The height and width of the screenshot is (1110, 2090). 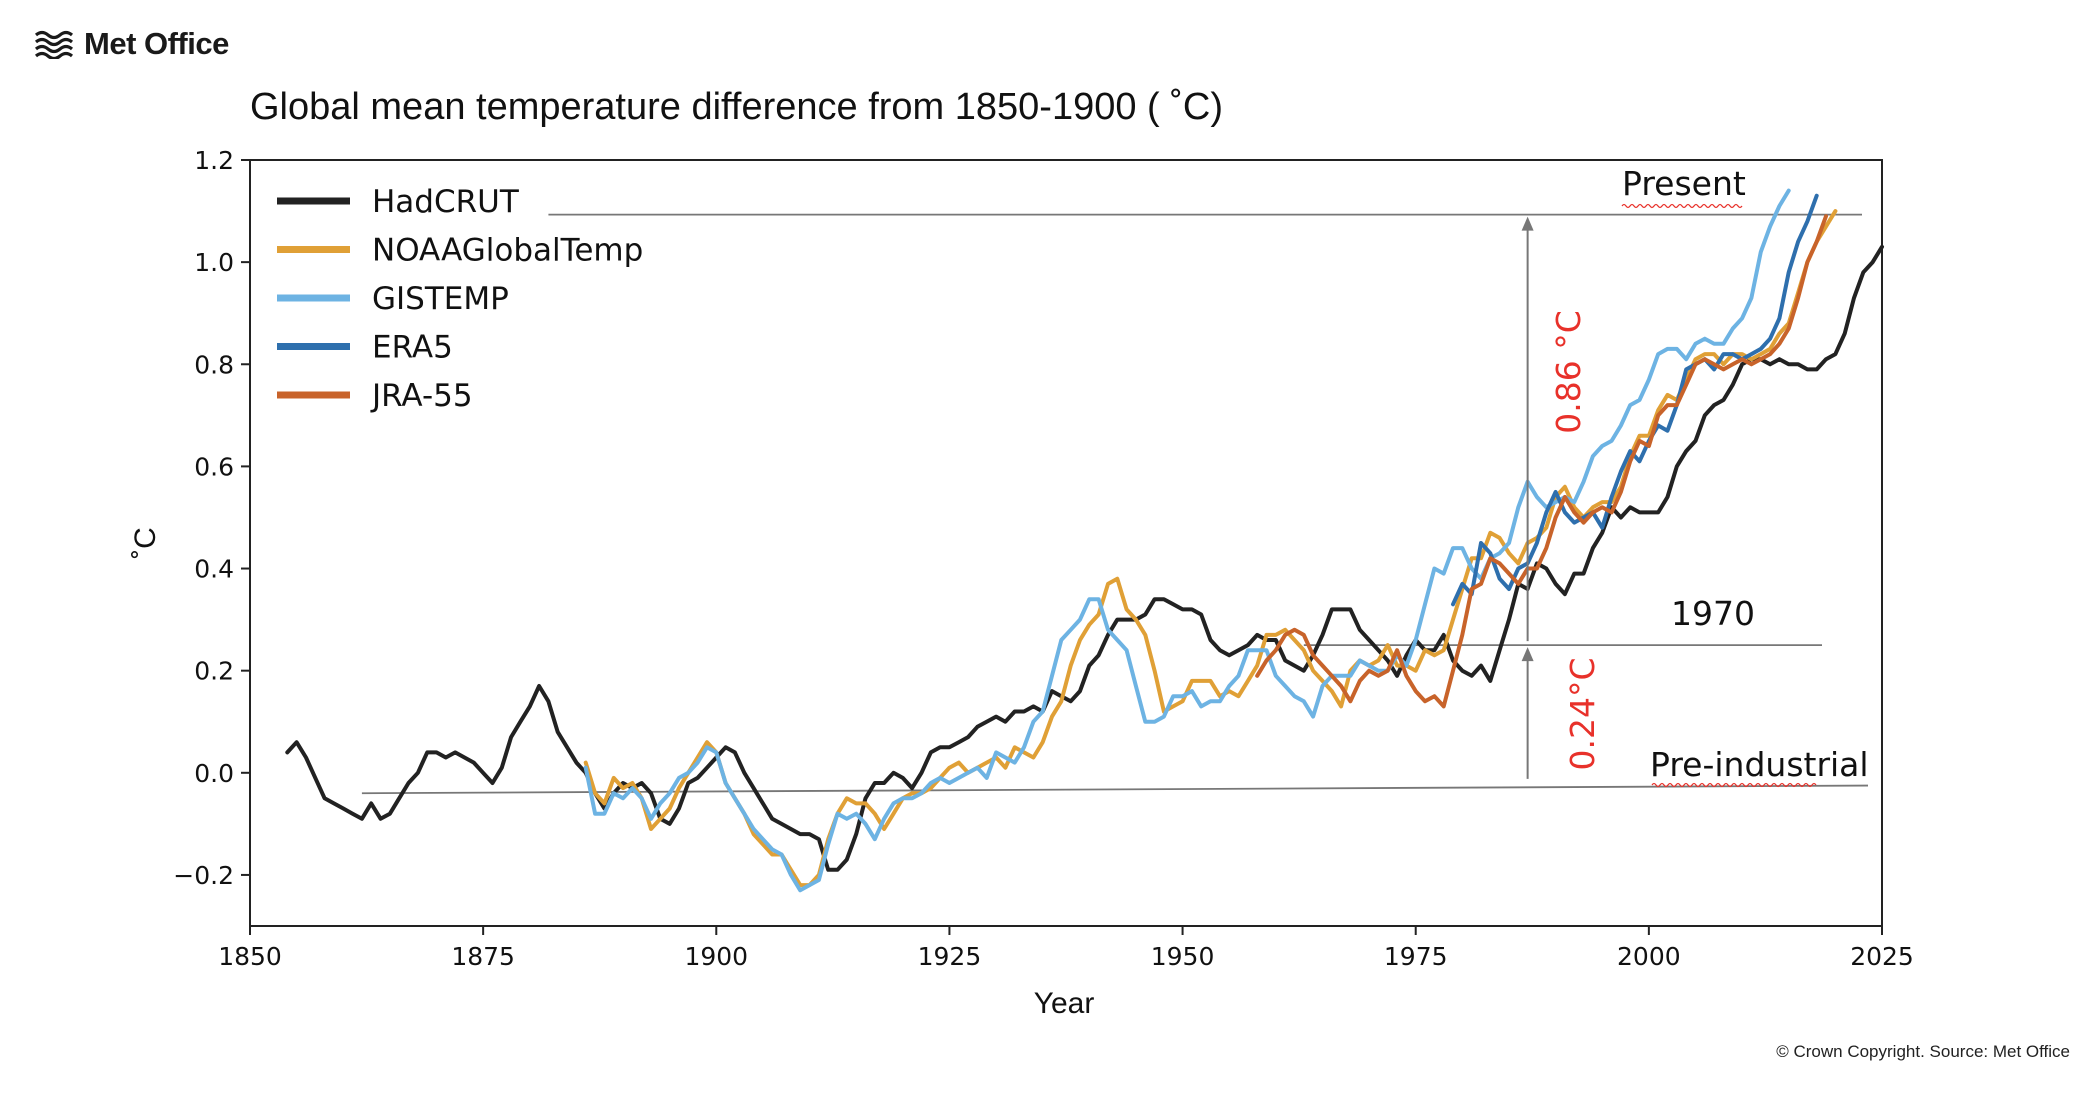 I want to click on legend-label-jra-55: JRA-55, so click(x=421, y=396).